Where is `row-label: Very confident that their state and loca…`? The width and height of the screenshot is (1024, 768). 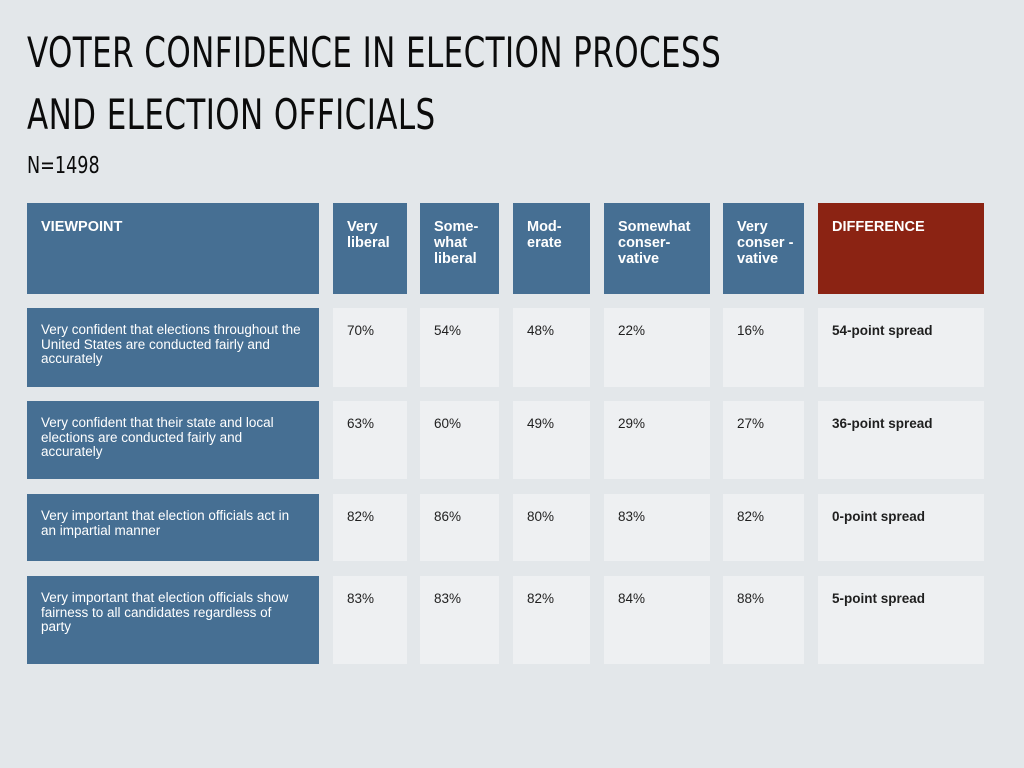 row-label: Very confident that their state and loca… is located at coordinates (173, 440).